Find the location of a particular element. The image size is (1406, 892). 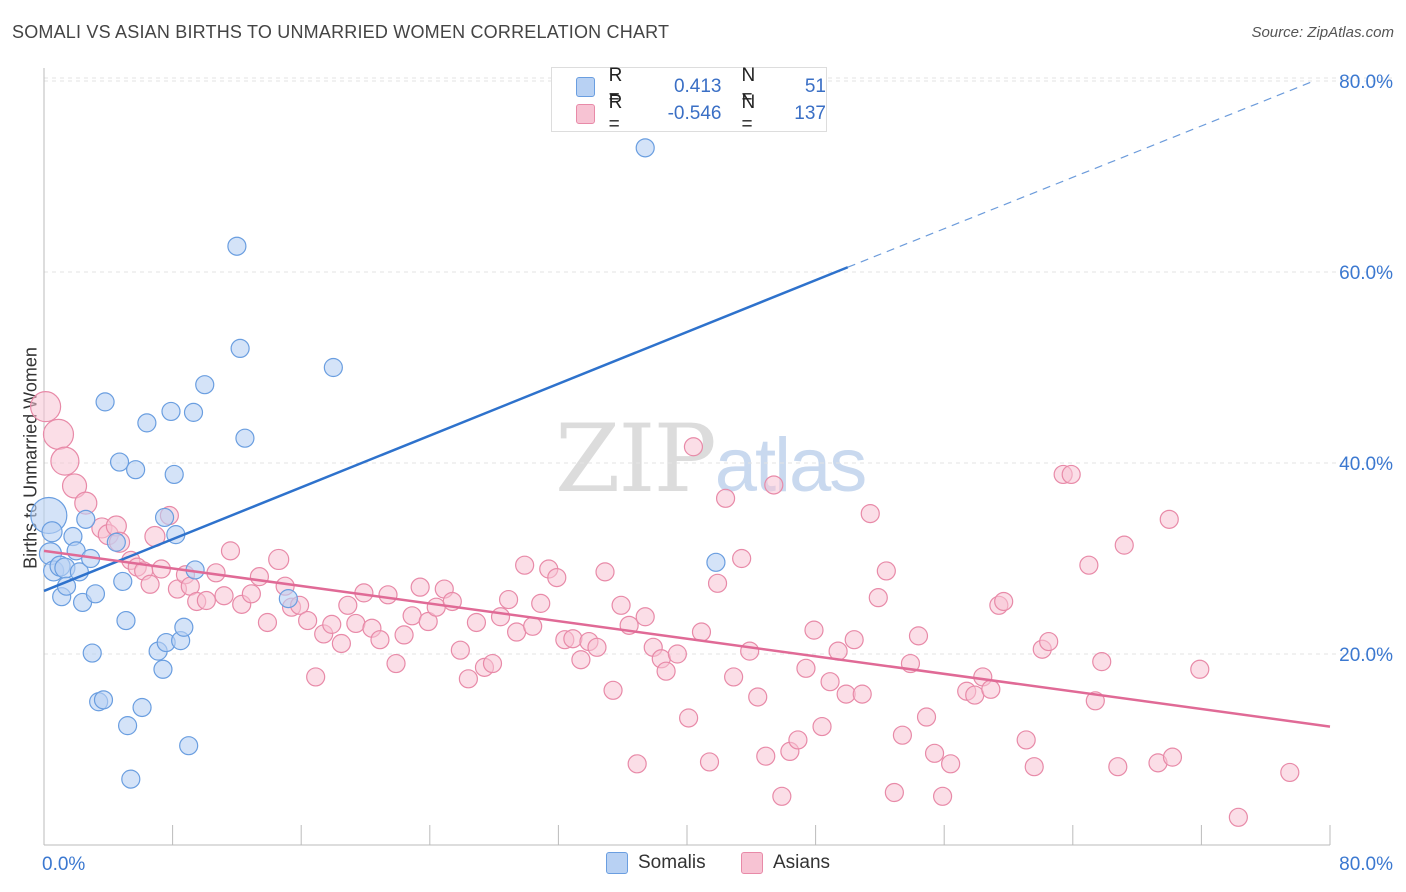

stats-legend: R = 0.413 N = 51 R = -0.546 N = 137 is located at coordinates (689, 100).